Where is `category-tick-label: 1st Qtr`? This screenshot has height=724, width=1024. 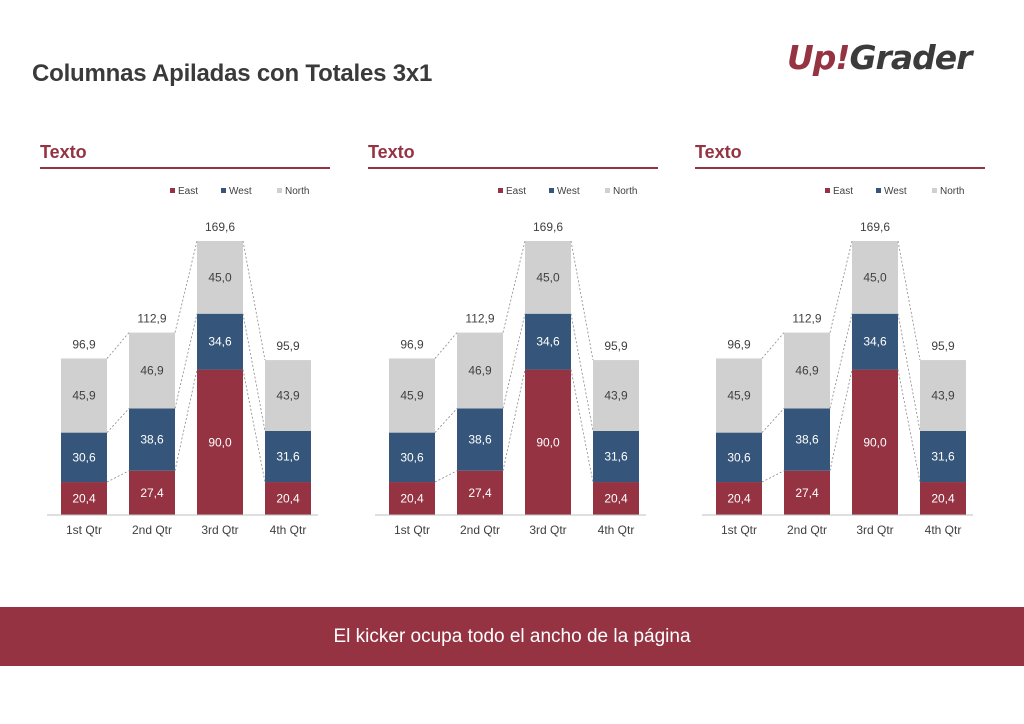
category-tick-label: 1st Qtr is located at coordinates (412, 530).